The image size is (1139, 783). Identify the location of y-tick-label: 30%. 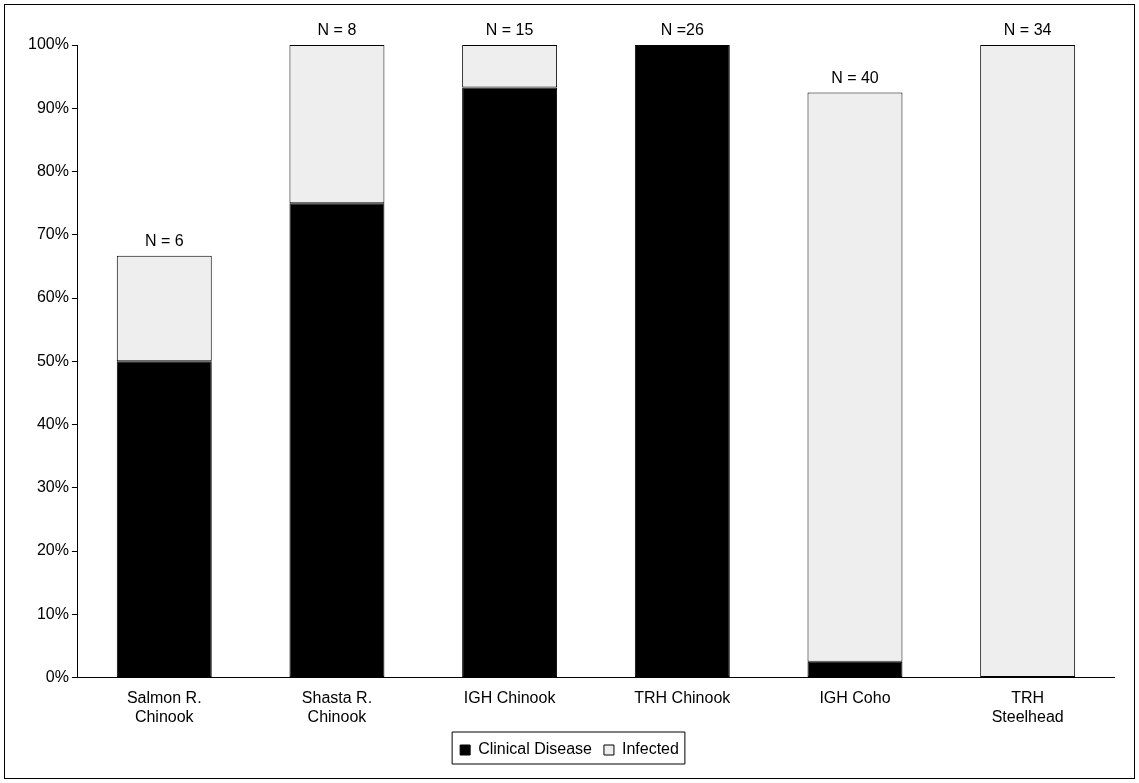
(52, 487).